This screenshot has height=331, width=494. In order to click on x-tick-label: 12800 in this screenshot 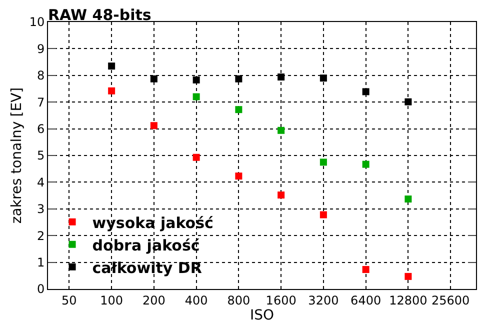, I will do `click(408, 300)`.